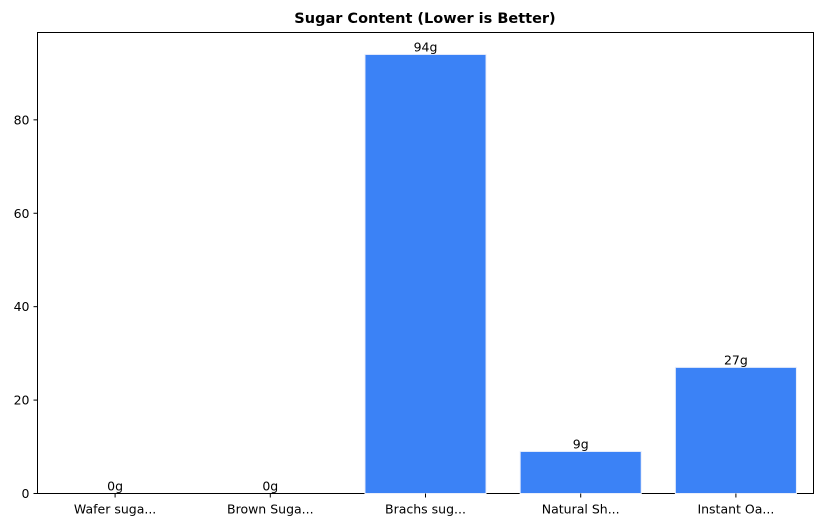 The width and height of the screenshot is (822, 528). Describe the element at coordinates (22, 119) in the screenshot. I see `y-tick-label: 80` at that location.